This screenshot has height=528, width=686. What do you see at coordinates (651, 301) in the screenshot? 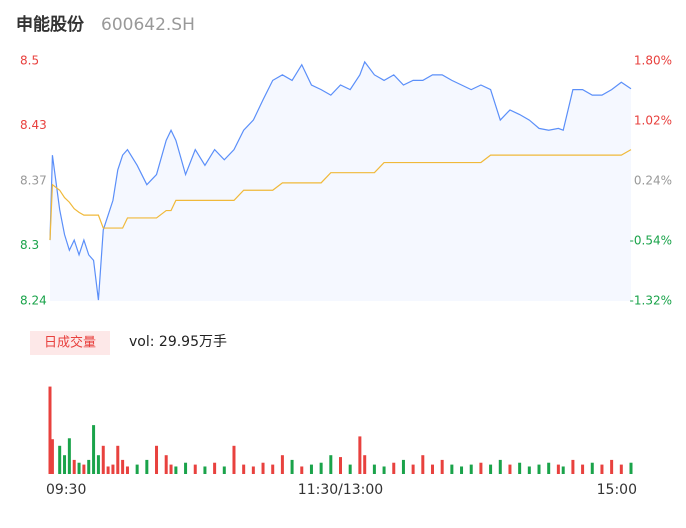
I see `y2-tick-label: -1.32%` at bounding box center [651, 301].